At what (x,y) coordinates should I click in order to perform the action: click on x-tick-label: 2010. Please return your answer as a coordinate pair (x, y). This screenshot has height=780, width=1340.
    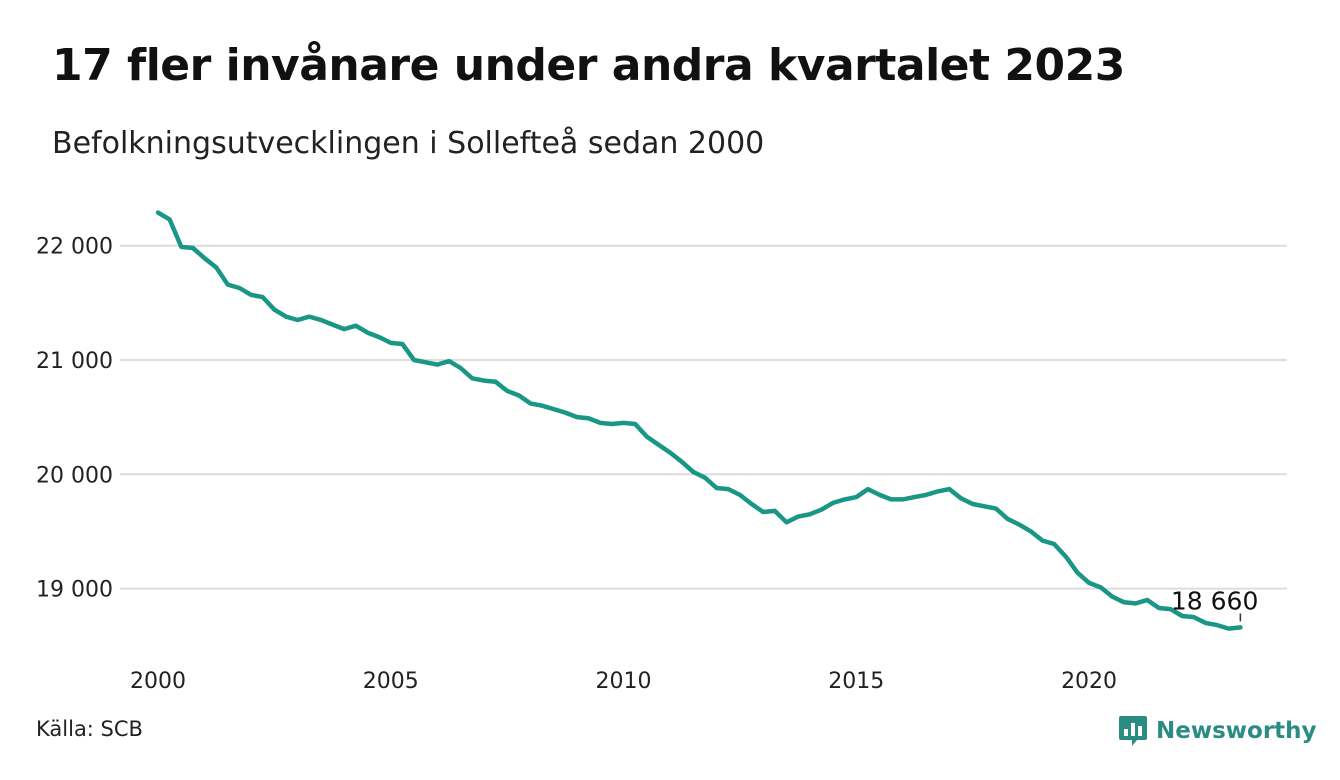
    Looking at the image, I should click on (624, 681).